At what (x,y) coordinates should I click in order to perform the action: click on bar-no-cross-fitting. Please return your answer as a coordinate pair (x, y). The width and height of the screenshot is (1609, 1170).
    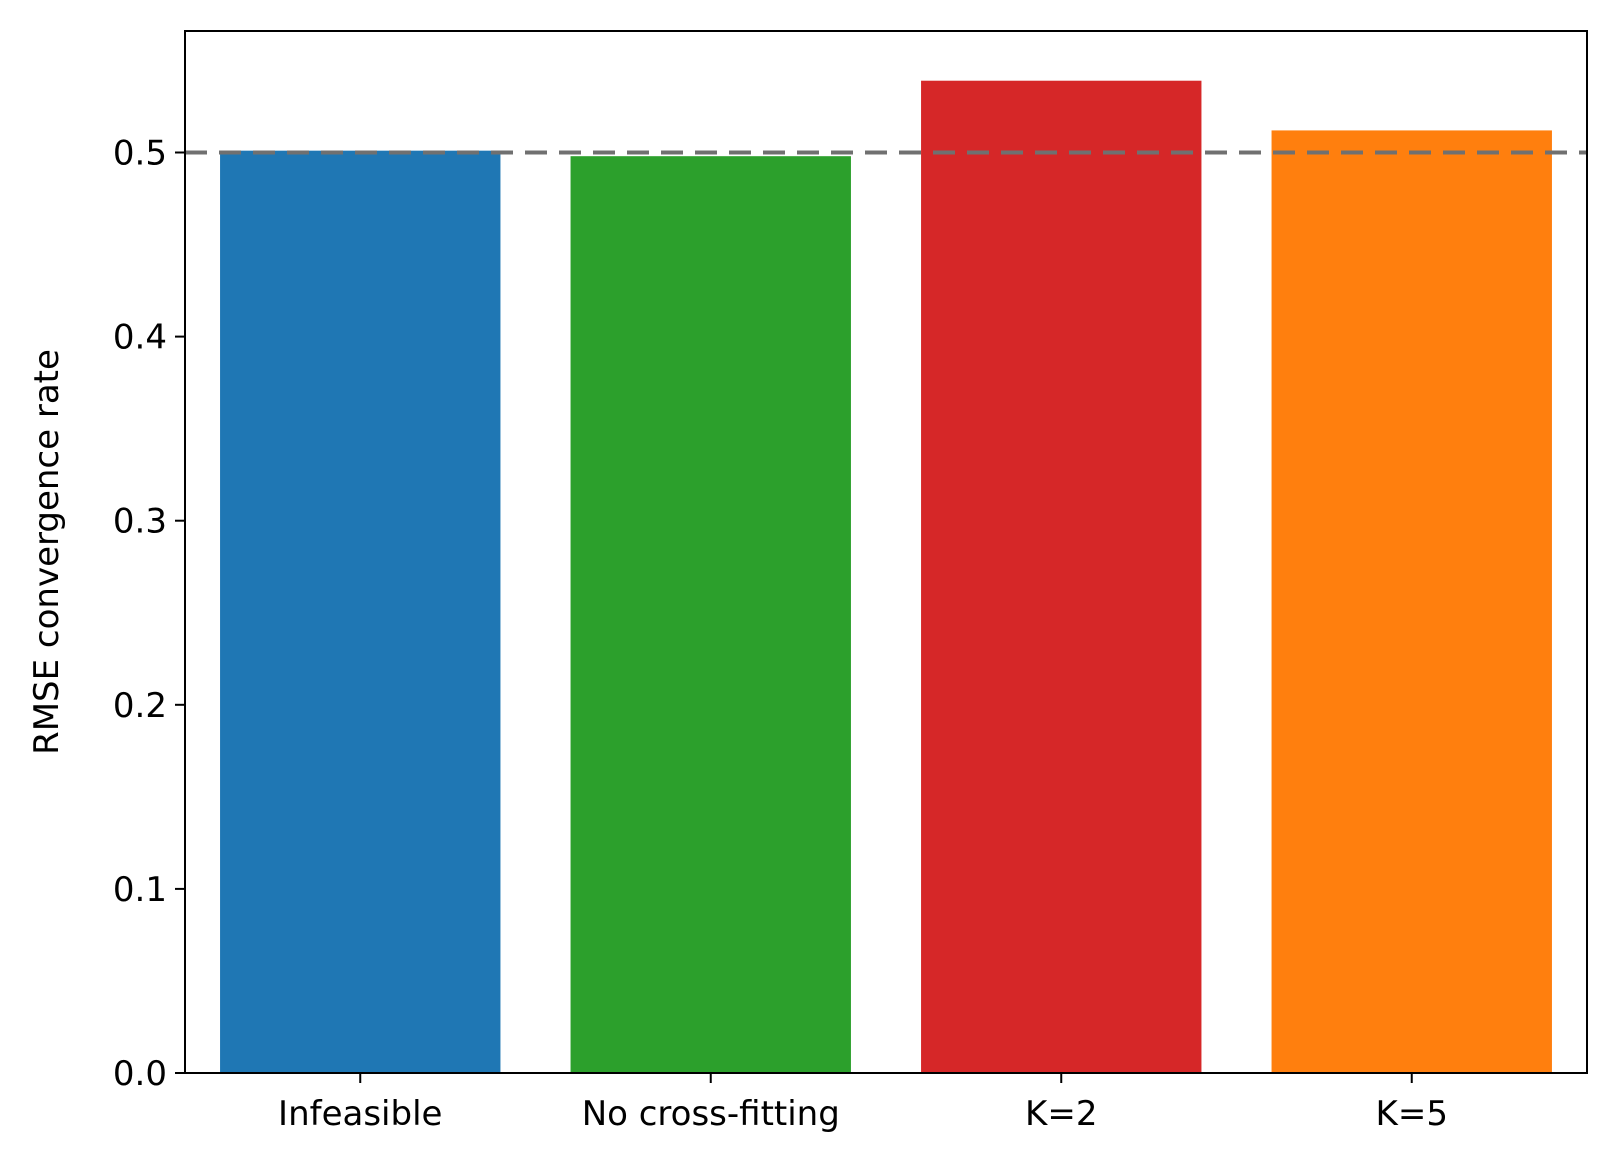
    Looking at the image, I should click on (710, 615).